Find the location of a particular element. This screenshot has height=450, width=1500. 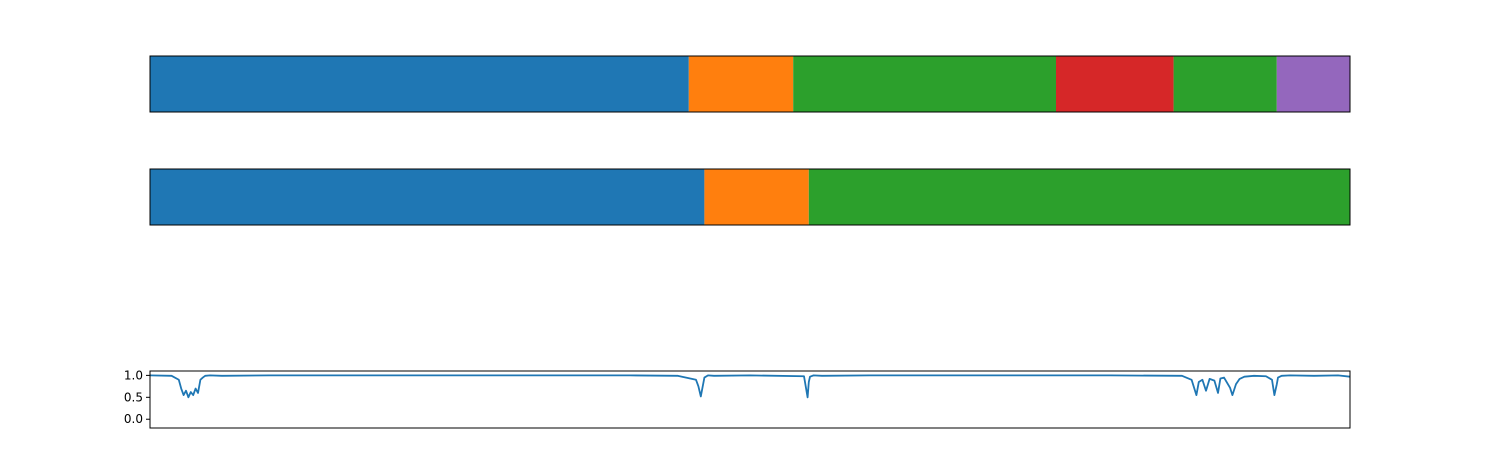

line-plot-panel: 0.0 0.5 1.0 is located at coordinates (737, 398).